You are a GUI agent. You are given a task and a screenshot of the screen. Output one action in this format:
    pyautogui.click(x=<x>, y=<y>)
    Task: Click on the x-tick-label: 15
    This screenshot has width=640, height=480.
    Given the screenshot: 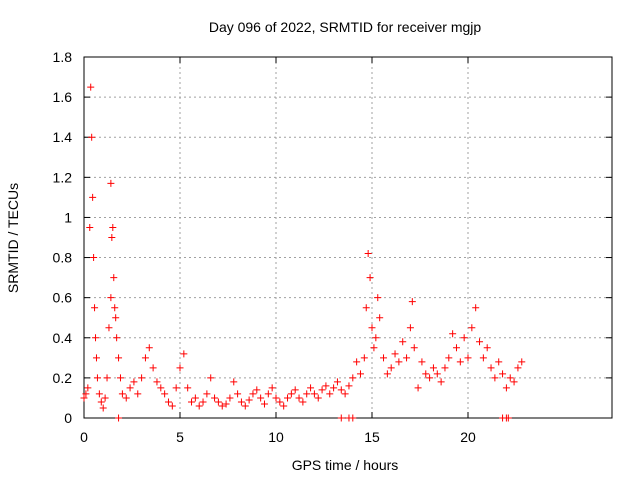 What is the action you would take?
    pyautogui.click(x=372, y=437)
    